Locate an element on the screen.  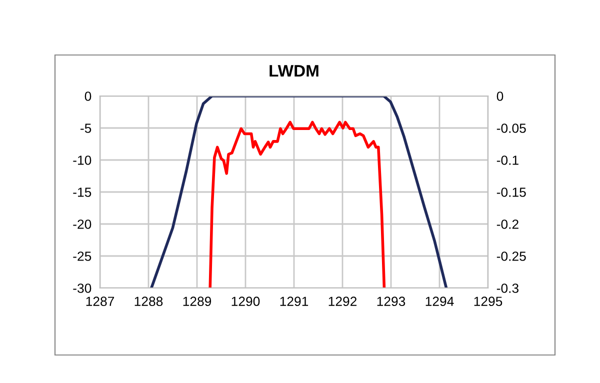
y-tick-label: -25 is located at coordinates (82, 256).